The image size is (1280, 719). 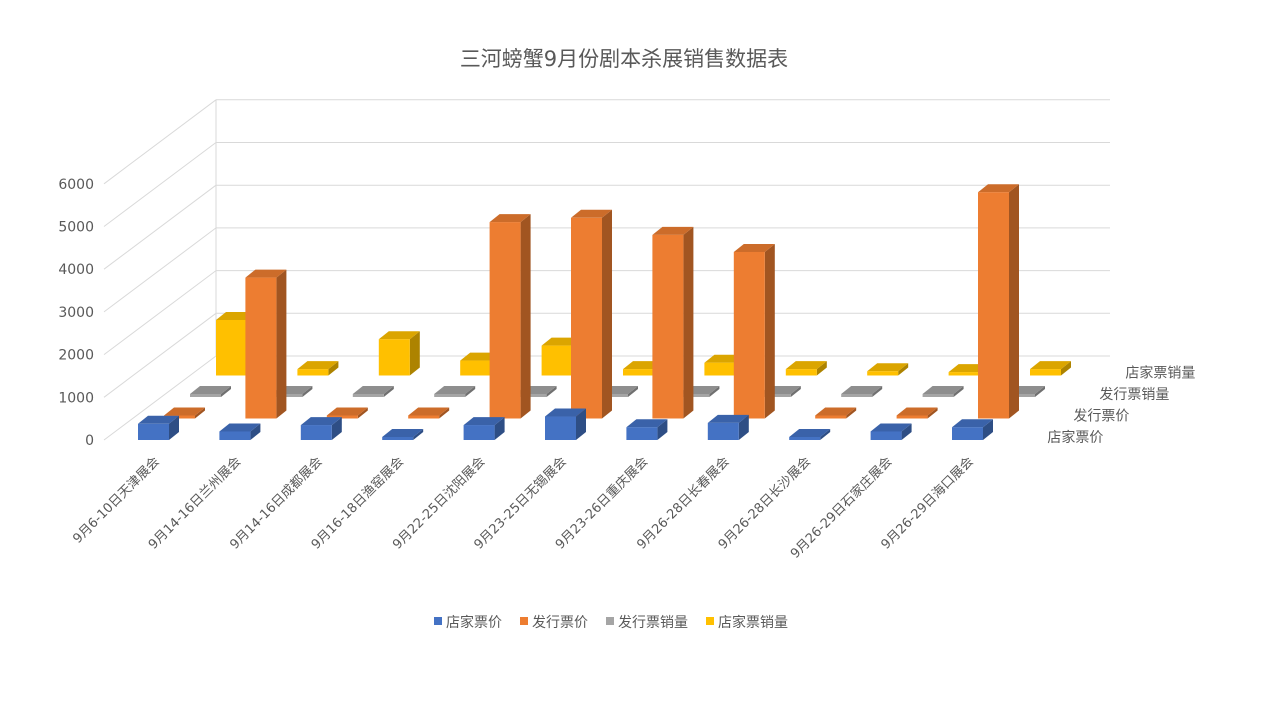 I want to click on y-tick-label: 6000, so click(x=76, y=185).